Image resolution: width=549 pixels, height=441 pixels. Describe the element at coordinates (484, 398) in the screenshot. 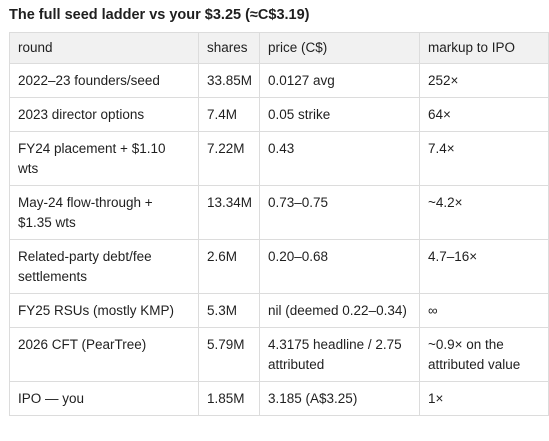

I see `table-cell: 1×` at that location.